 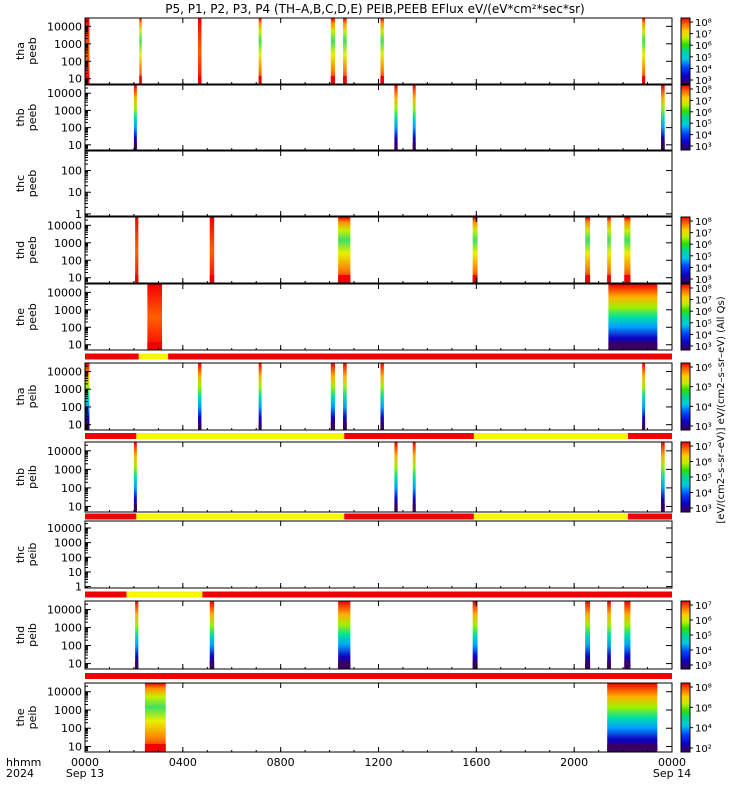 I want to click on x-tick-label: 0800, so click(x=281, y=762).